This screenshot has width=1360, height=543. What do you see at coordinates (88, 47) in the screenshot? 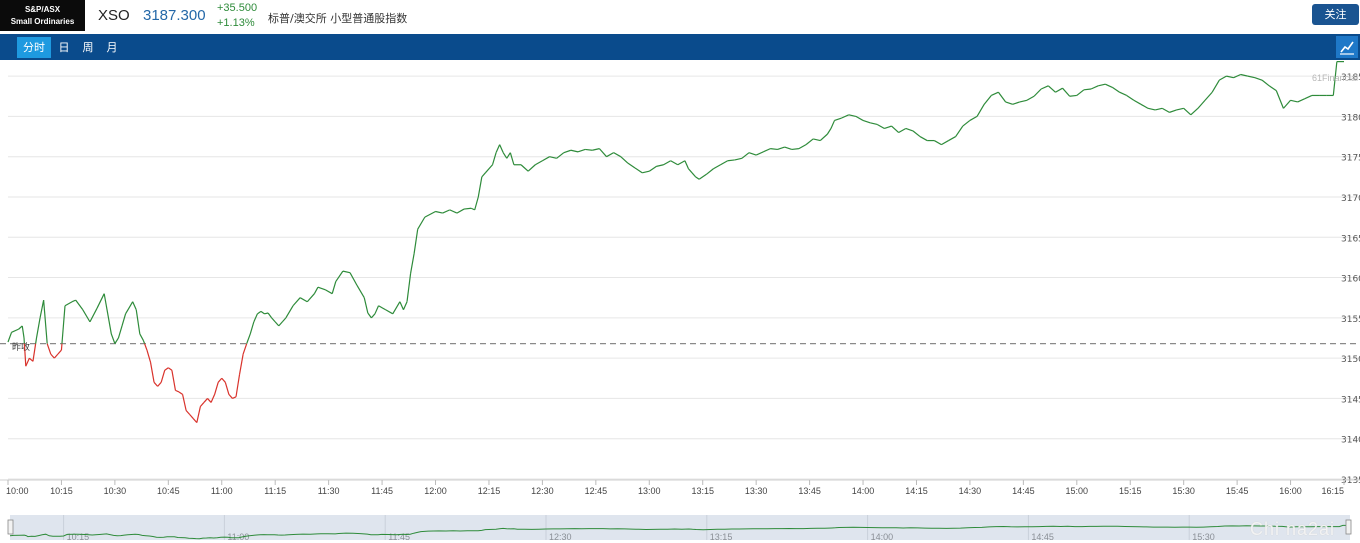
I see `tab-weekly: 周` at bounding box center [88, 47].